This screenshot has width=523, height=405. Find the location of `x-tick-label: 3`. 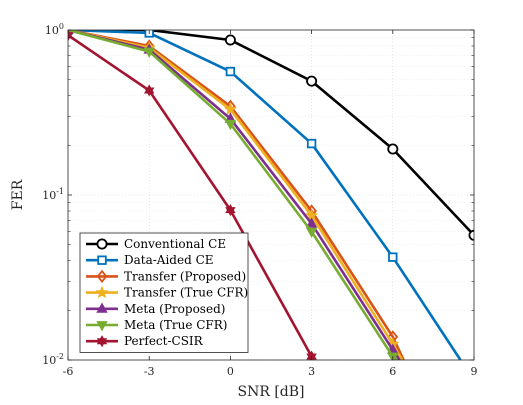

x-tick-label: 3 is located at coordinates (311, 371).